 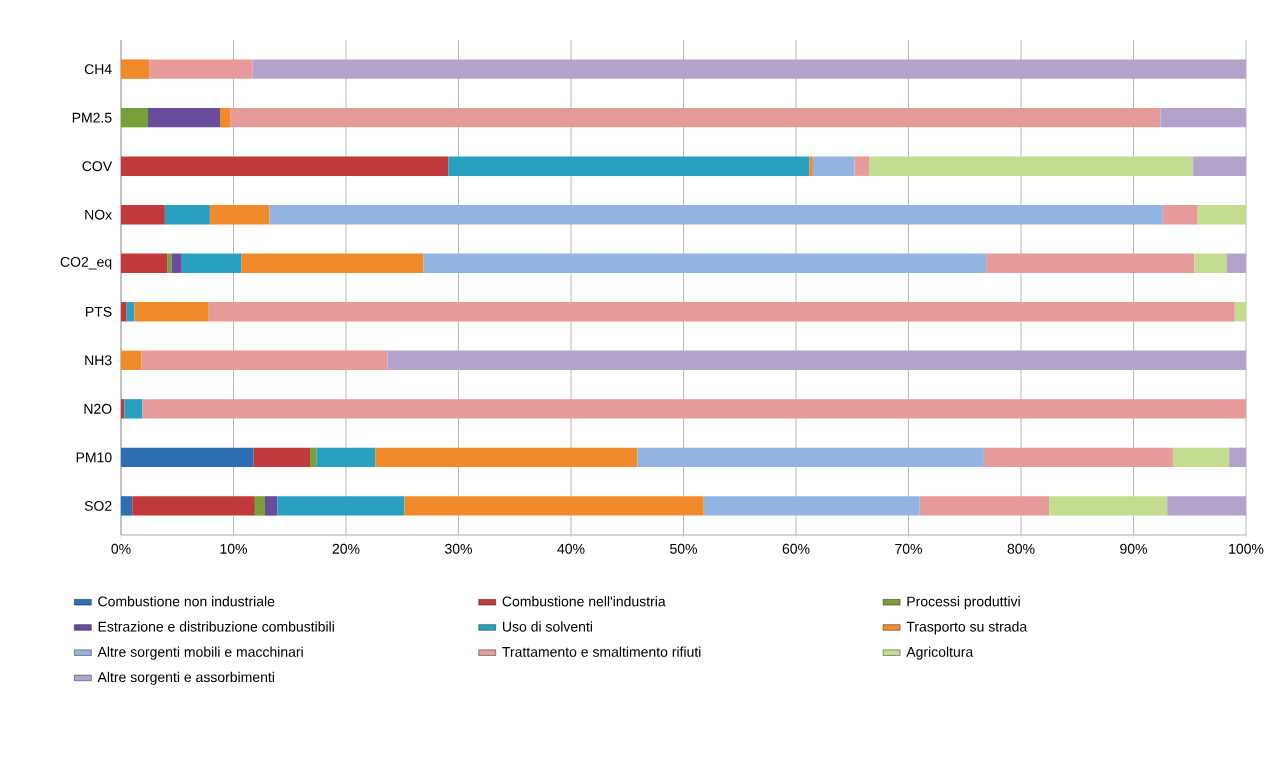 I want to click on legend-label: Processi produttivi, so click(x=963, y=603).